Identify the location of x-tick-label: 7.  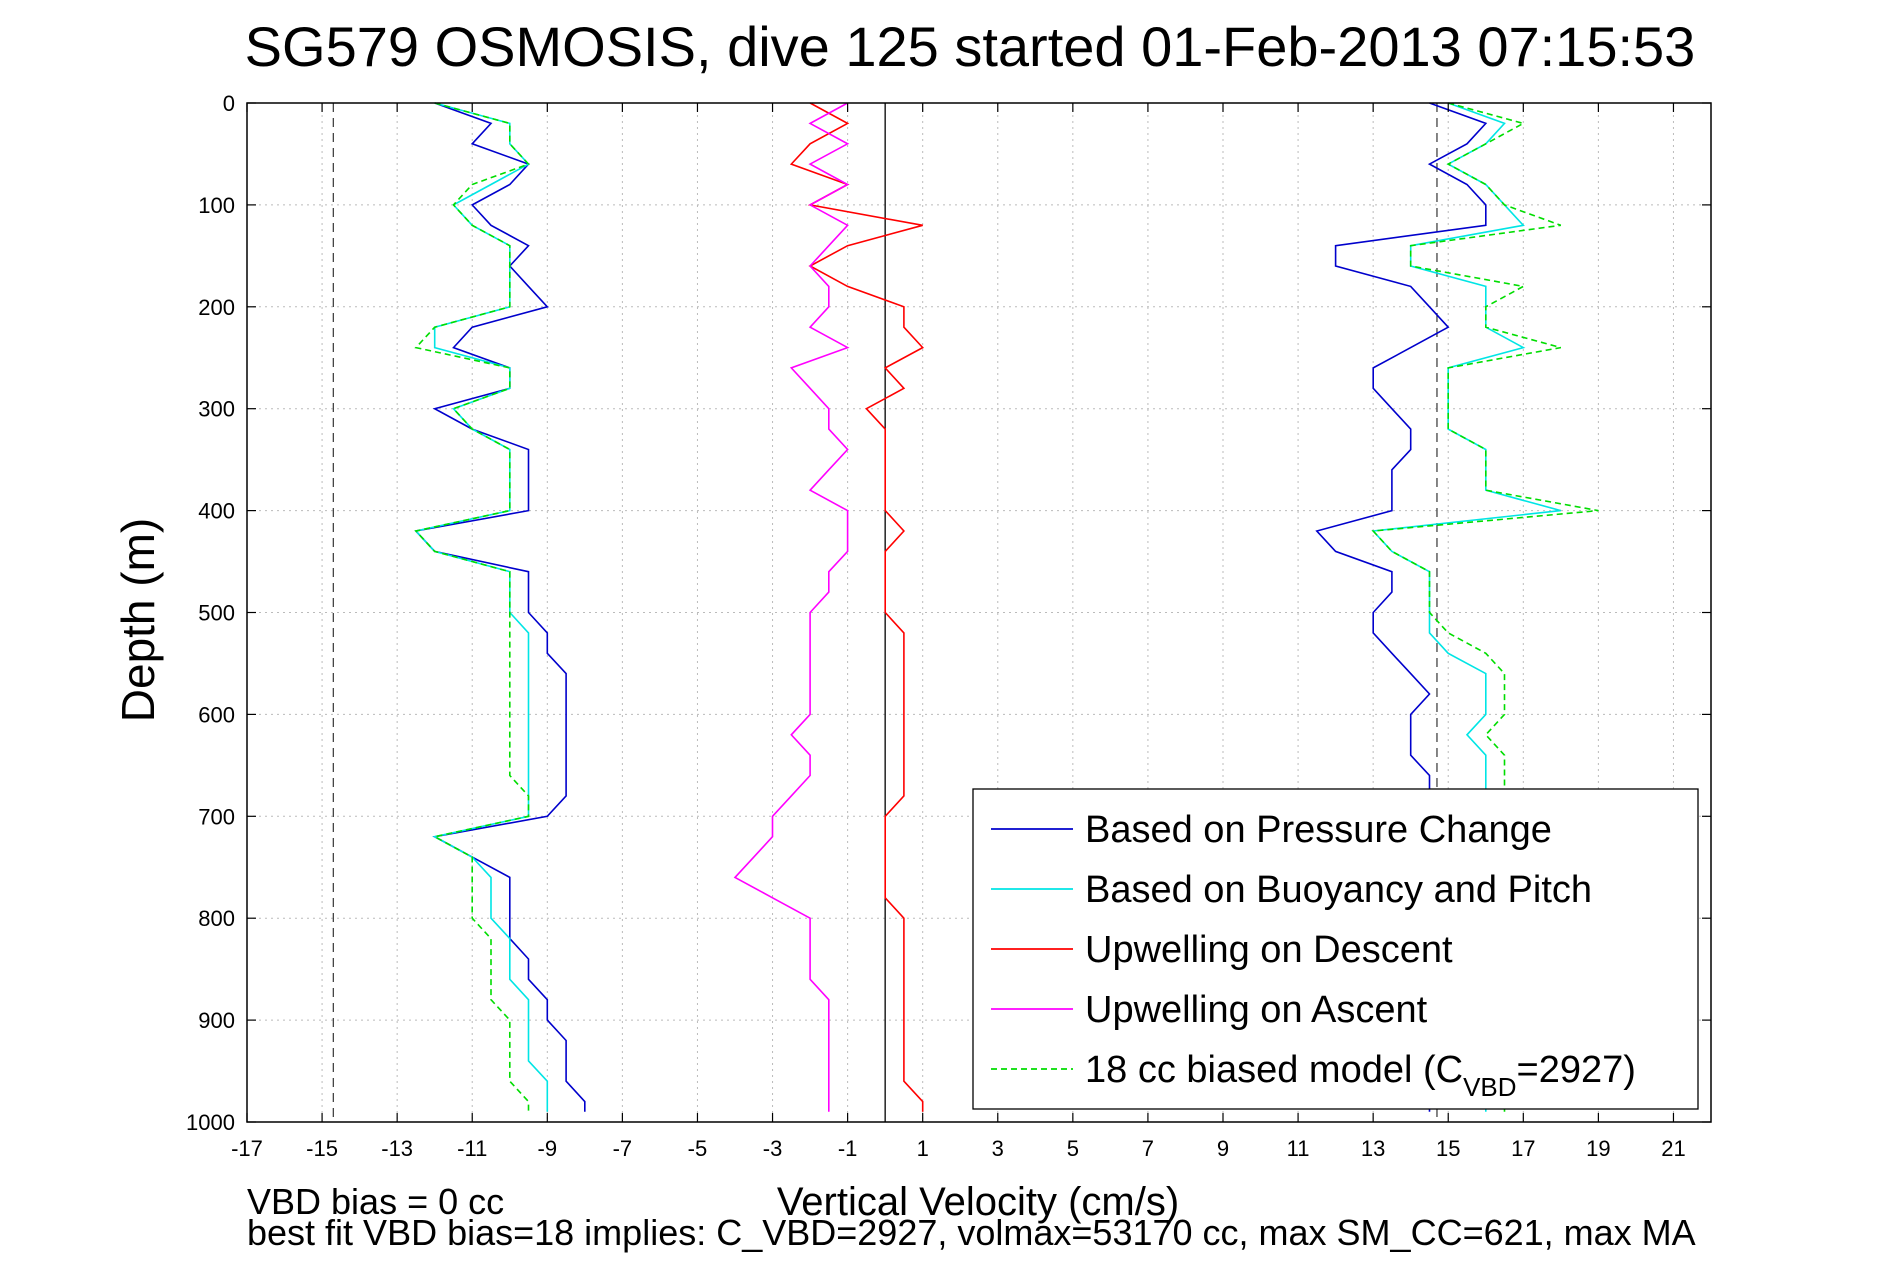
(1148, 1148).